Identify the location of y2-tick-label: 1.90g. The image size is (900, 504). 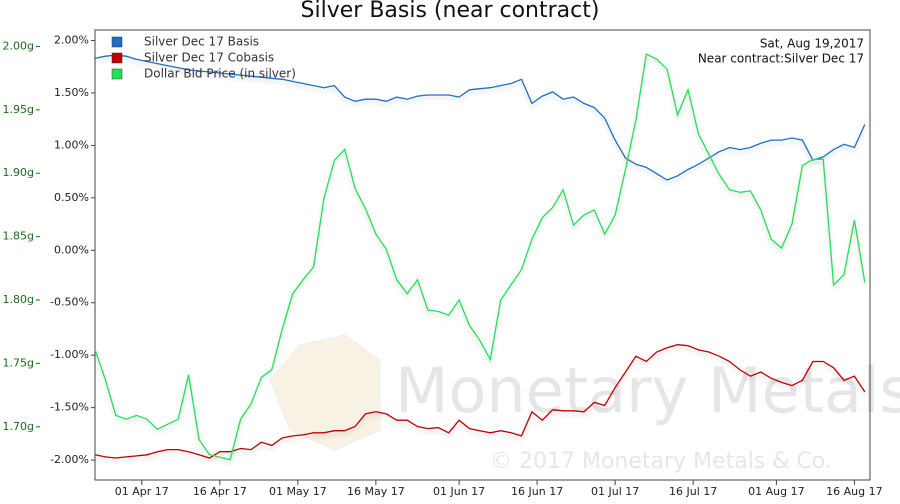
(18, 172).